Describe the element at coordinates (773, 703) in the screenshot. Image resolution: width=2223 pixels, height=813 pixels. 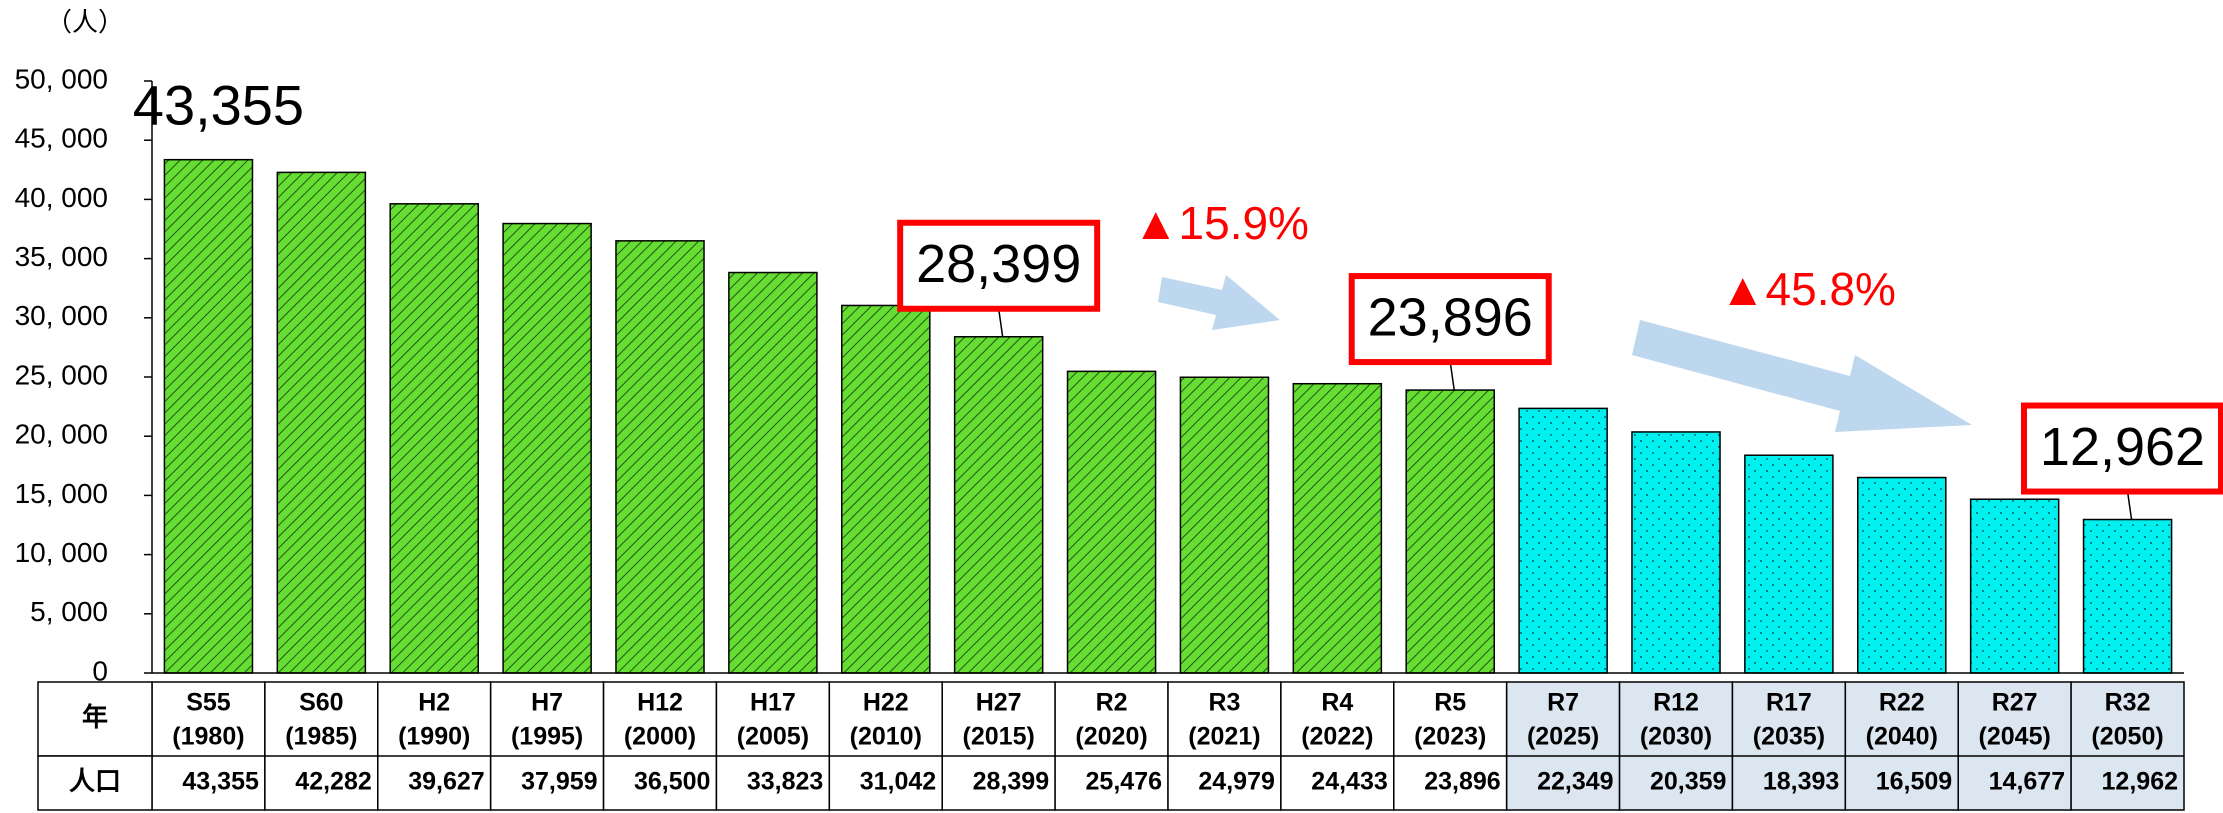
I see `x-tick-label: H17` at that location.